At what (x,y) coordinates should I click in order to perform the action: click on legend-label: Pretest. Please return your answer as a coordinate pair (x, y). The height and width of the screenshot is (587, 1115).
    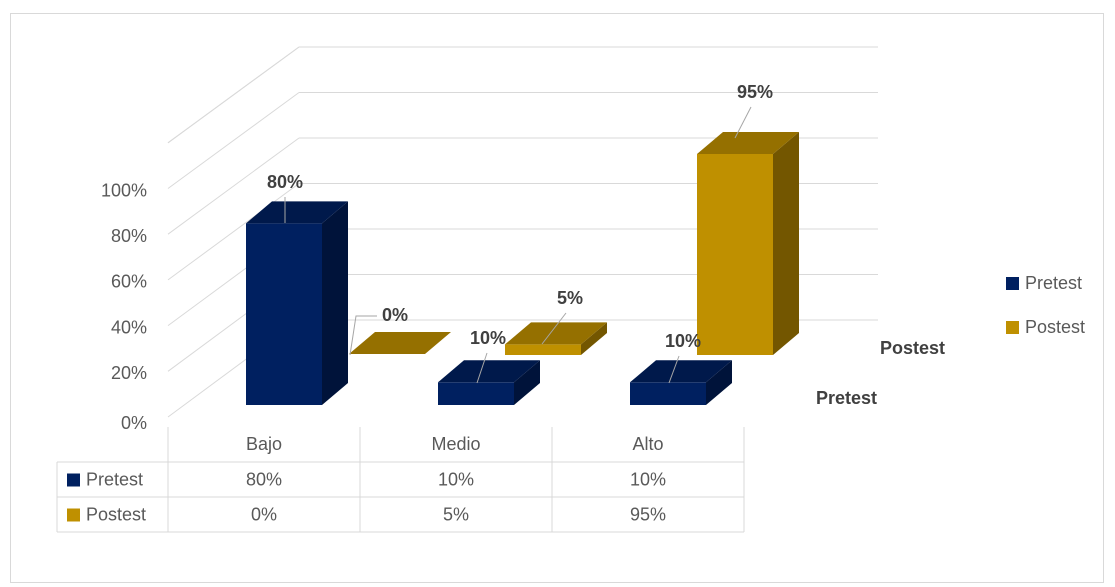
    Looking at the image, I should click on (1053, 283).